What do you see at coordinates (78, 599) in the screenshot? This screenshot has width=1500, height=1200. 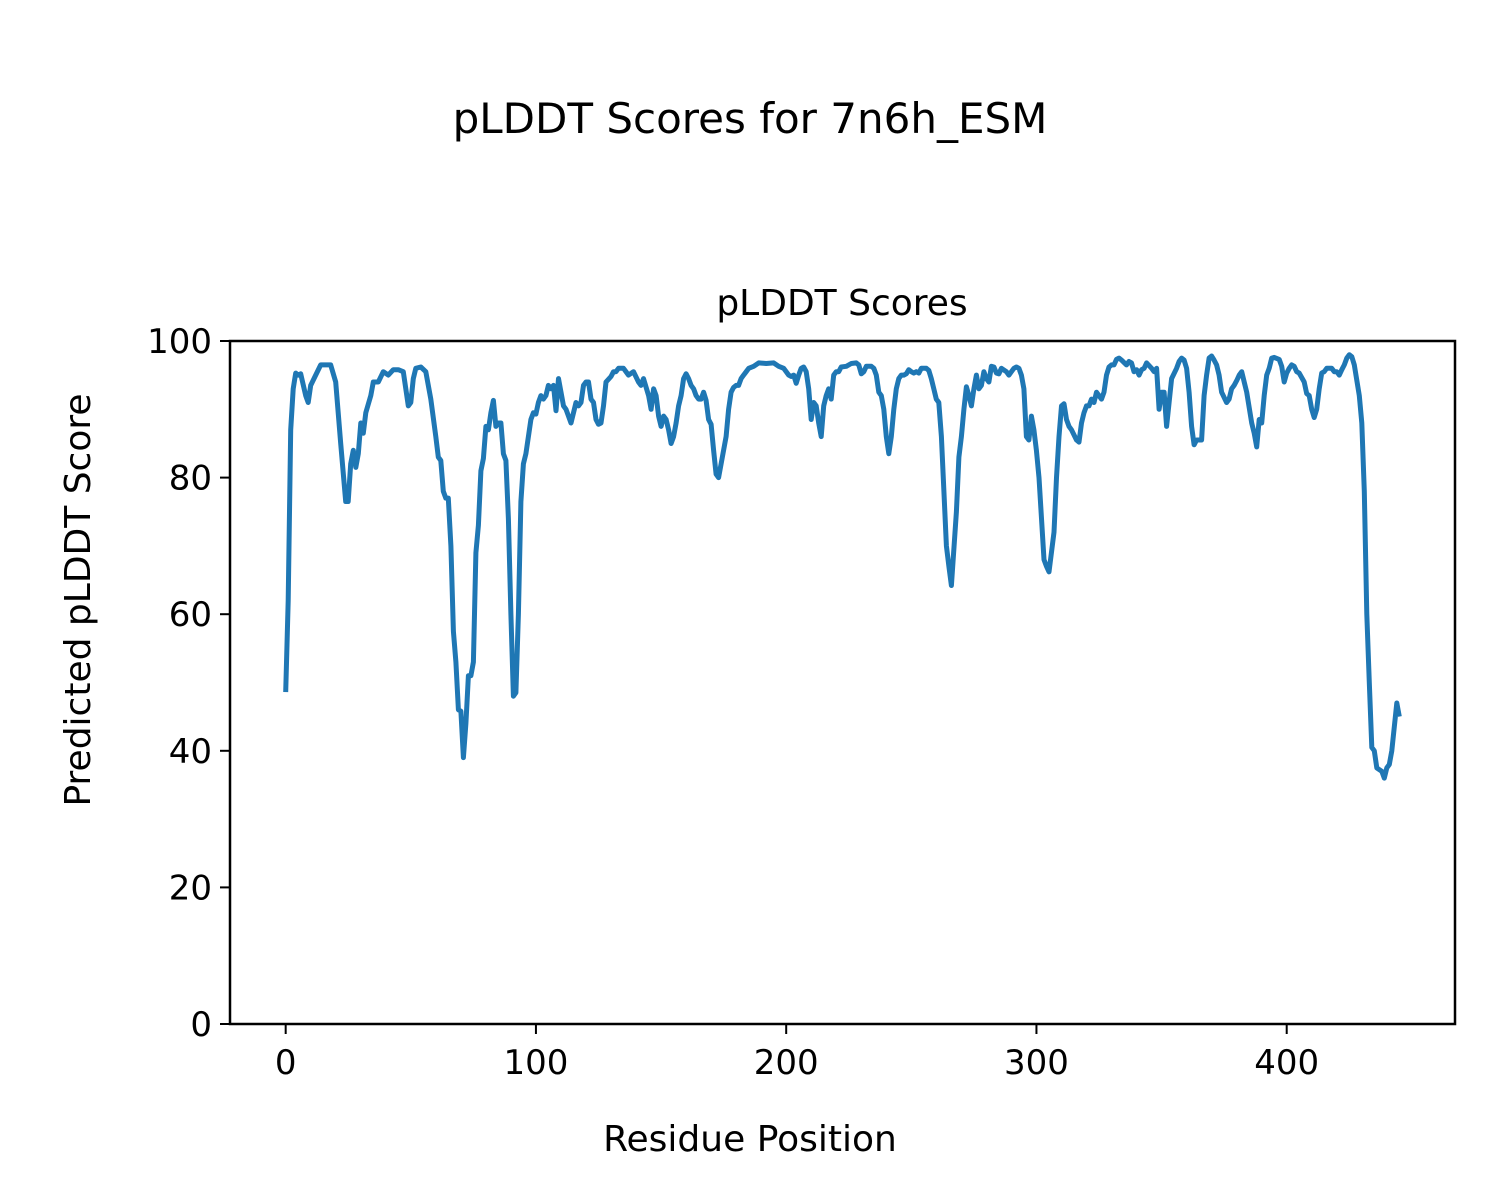 I see `y-axis-label: Predicted pLDDT Score` at bounding box center [78, 599].